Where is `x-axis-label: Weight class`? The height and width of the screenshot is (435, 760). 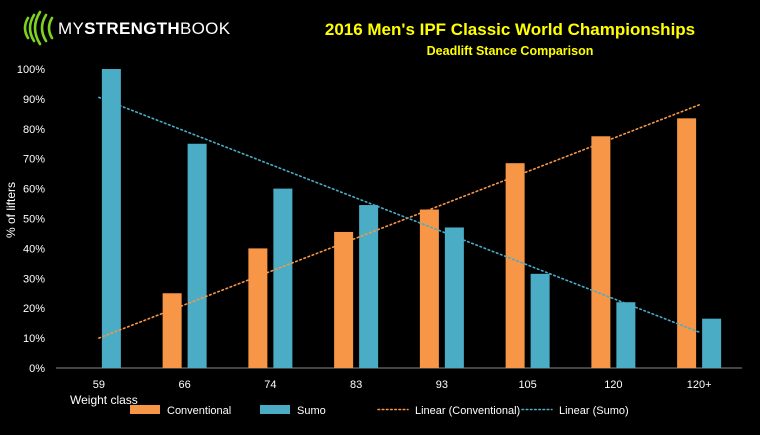
x-axis-label: Weight class is located at coordinates (104, 400).